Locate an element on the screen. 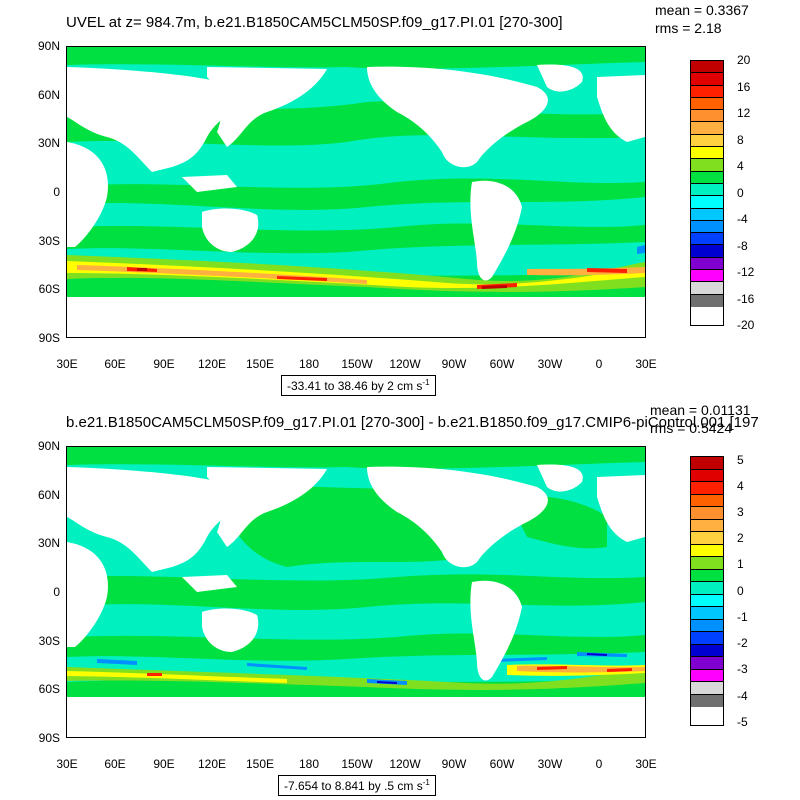  acc-band is located at coordinates (356, 273).